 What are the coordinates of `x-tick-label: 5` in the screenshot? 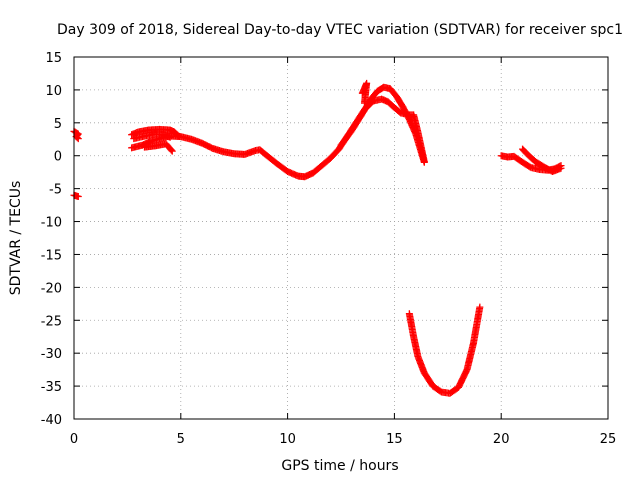 It's located at (181, 439).